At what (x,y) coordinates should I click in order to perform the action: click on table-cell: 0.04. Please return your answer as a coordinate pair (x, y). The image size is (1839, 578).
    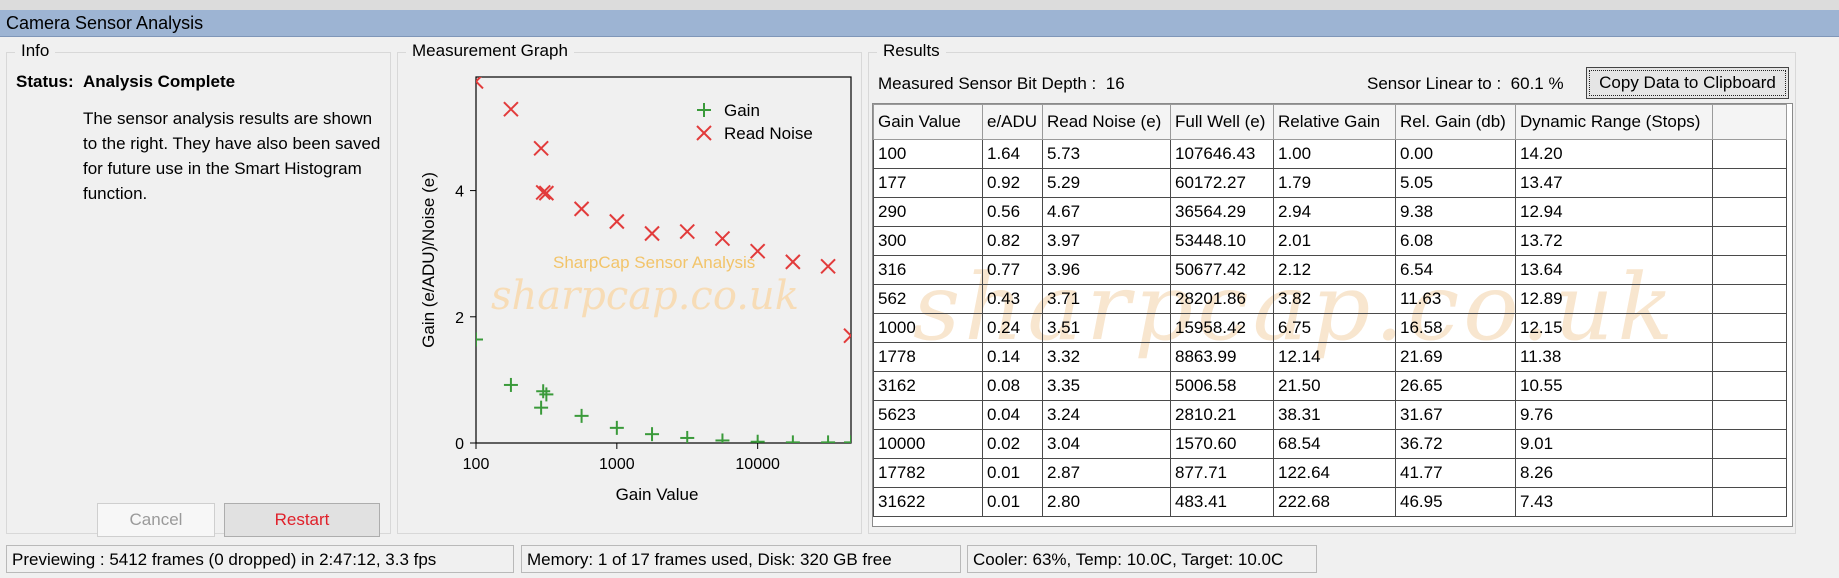
    Looking at the image, I should click on (1012, 415).